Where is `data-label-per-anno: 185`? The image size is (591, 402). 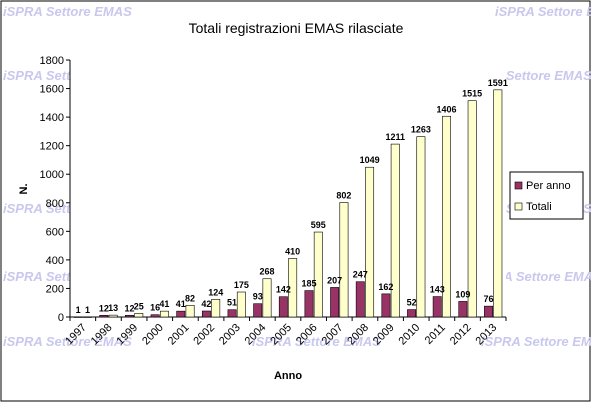
data-label-per-anno: 185 is located at coordinates (308, 284).